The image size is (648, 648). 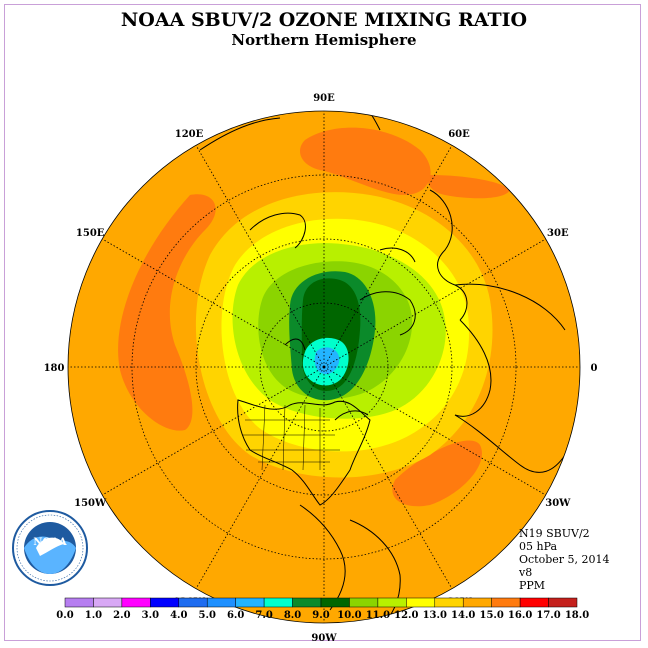 I want to click on color-bar-label: 10.0, so click(x=349, y=615).